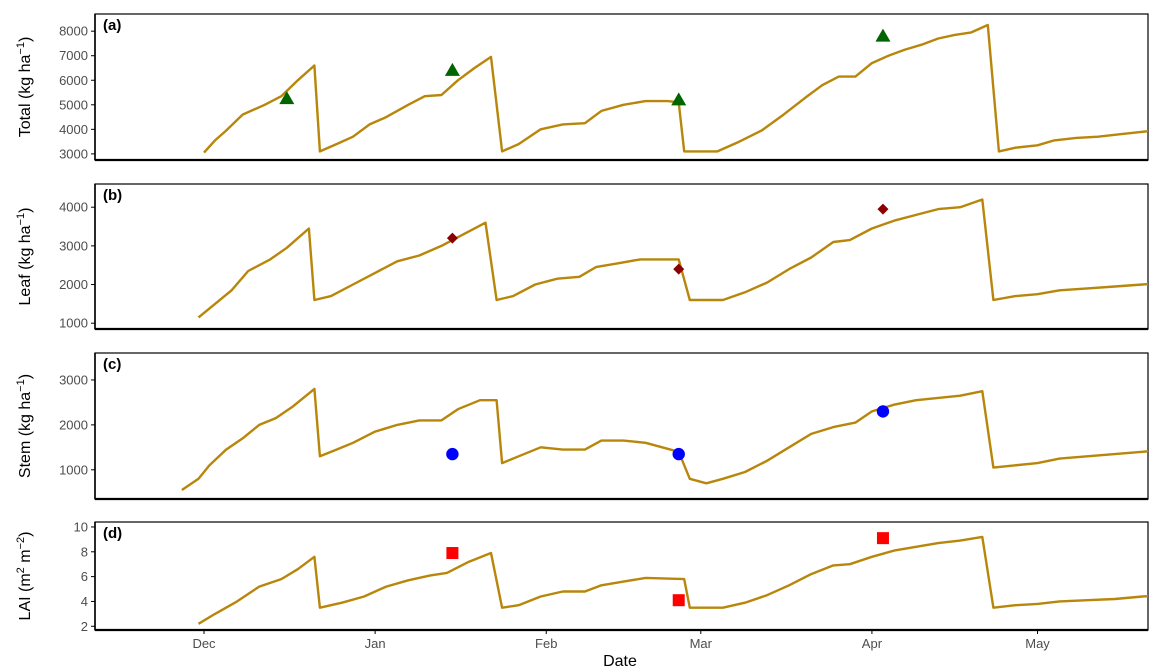  Describe the element at coordinates (73, 379) in the screenshot. I see `panel-stem-y-tick-label: 3000` at that location.